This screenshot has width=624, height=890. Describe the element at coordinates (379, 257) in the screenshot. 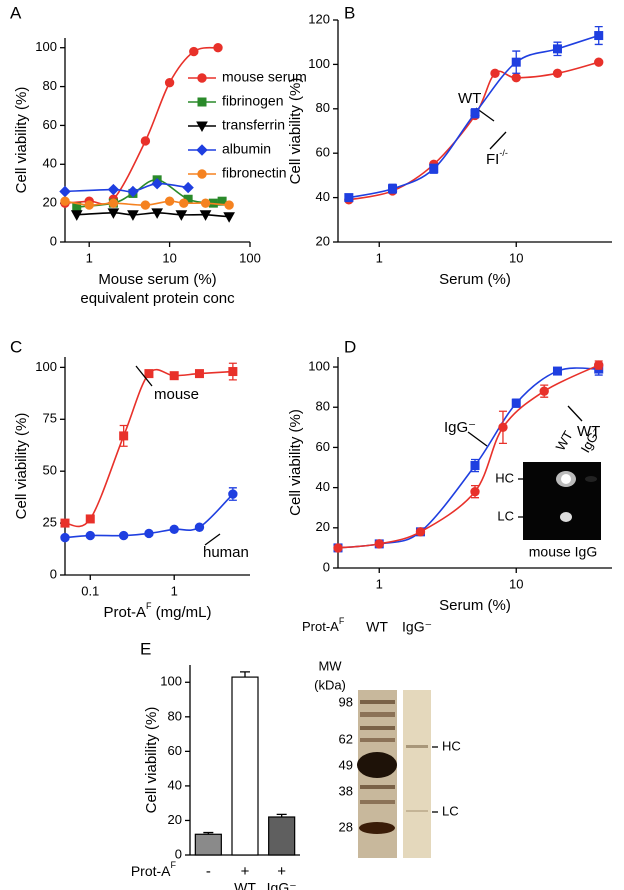

I see `x-tick-label: 1` at that location.